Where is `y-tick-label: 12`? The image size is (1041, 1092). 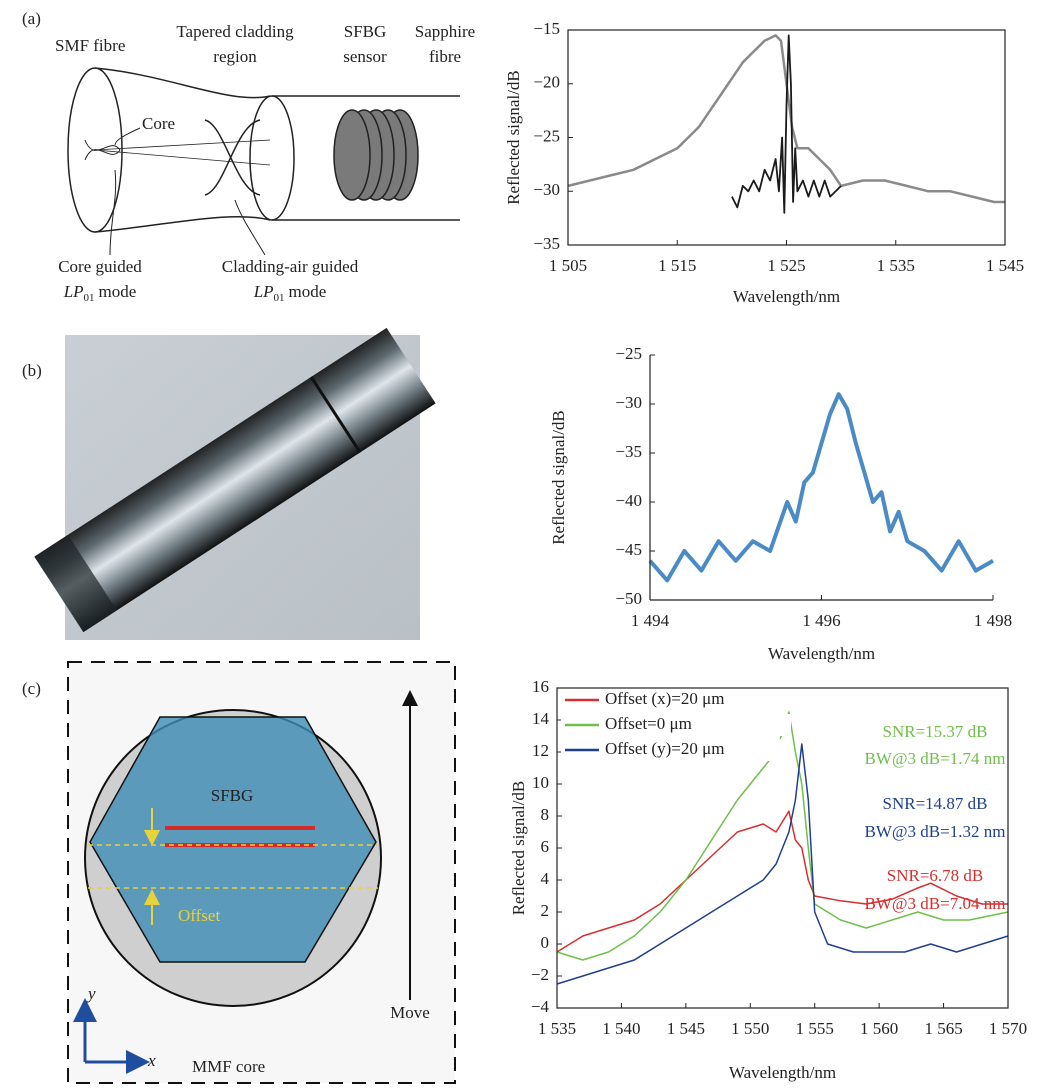 y-tick-label: 12 is located at coordinates (540, 750).